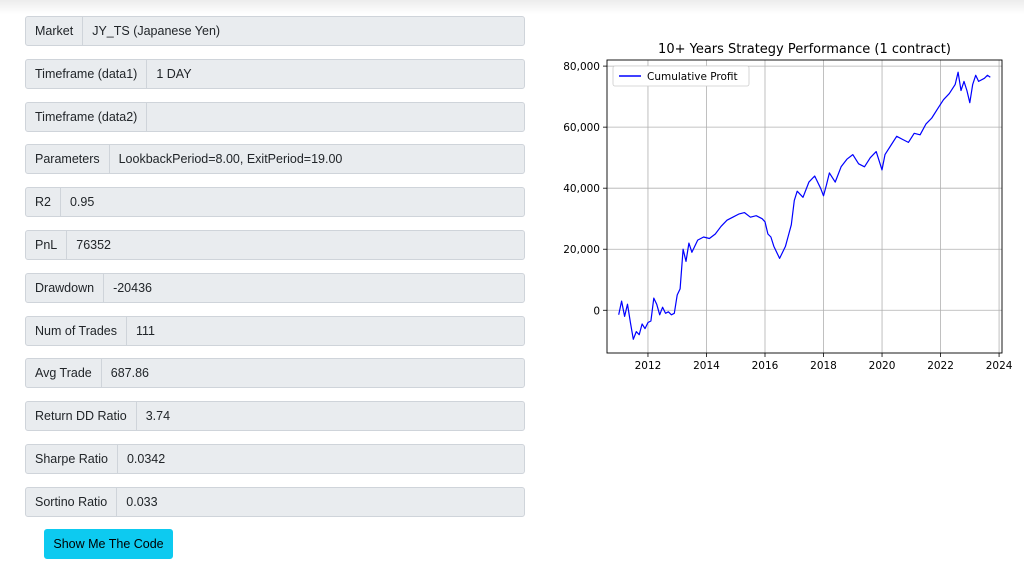 The height and width of the screenshot is (582, 1024). Describe the element at coordinates (146, 458) in the screenshot. I see `field-value: 0.0342` at that location.